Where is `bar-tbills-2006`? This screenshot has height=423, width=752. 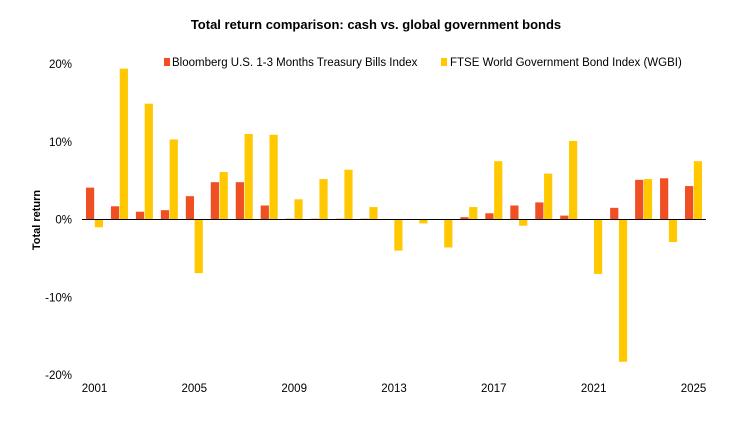 bar-tbills-2006 is located at coordinates (214, 201).